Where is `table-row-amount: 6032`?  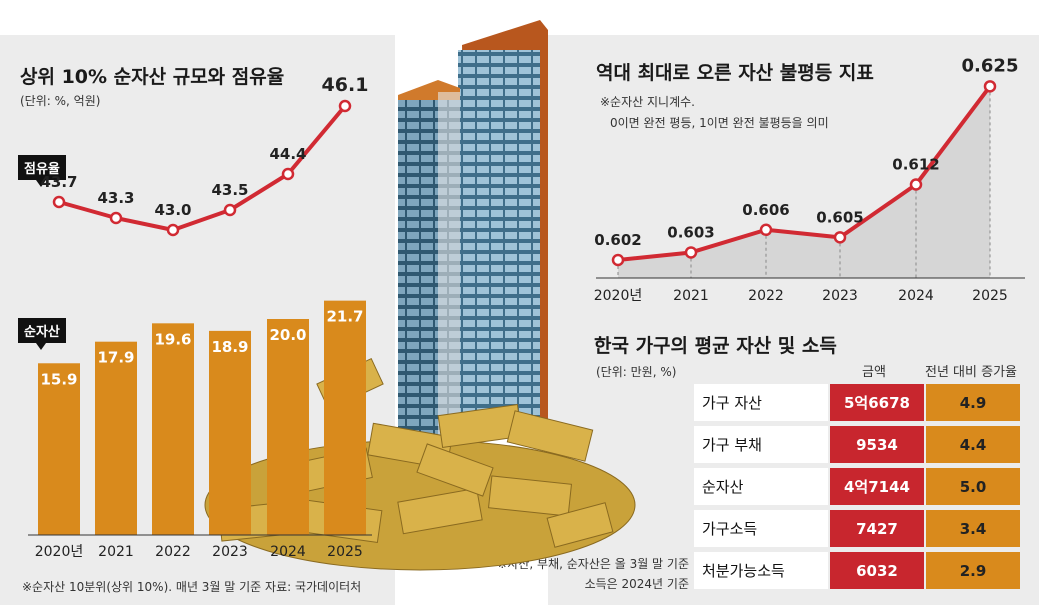
table-row-amount: 6032 is located at coordinates (877, 570).